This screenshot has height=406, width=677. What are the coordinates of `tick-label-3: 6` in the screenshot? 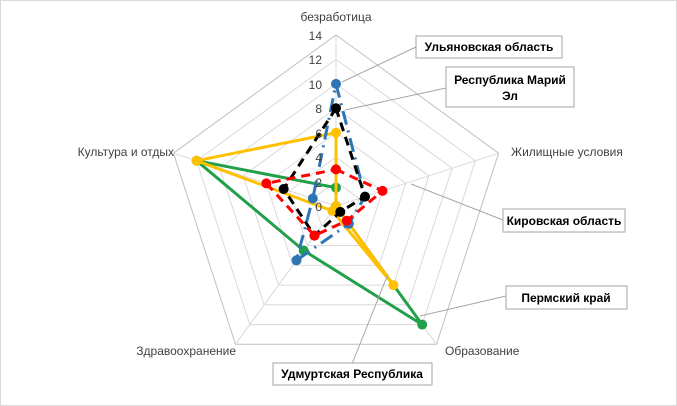 It's located at (318, 134).